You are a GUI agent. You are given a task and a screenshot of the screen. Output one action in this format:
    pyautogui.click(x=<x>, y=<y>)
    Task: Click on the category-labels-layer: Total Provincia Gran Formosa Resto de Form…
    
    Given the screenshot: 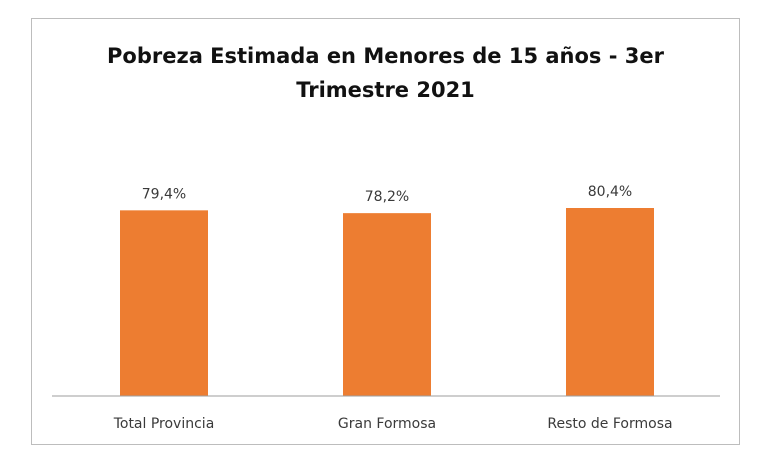 What is the action you would take?
    pyautogui.click(x=393, y=424)
    